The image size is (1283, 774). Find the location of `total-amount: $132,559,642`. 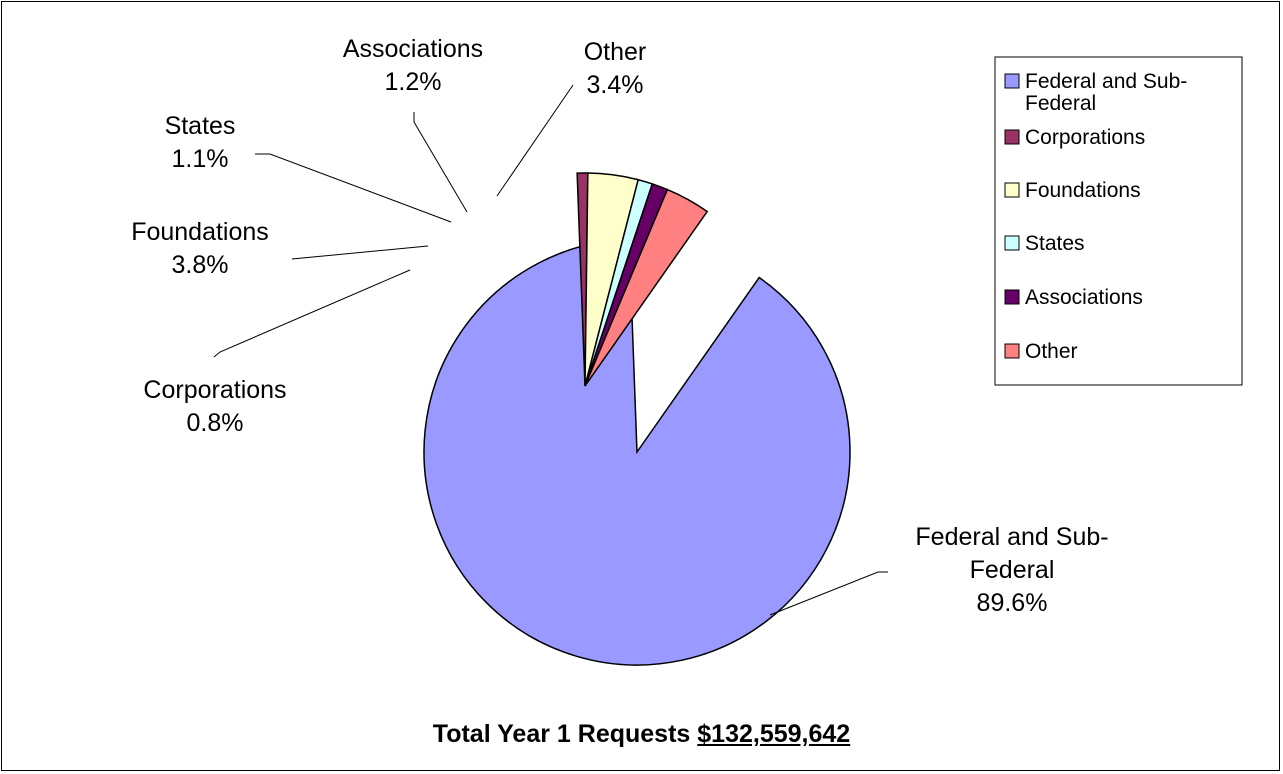

total-amount: $132,559,642 is located at coordinates (774, 734).